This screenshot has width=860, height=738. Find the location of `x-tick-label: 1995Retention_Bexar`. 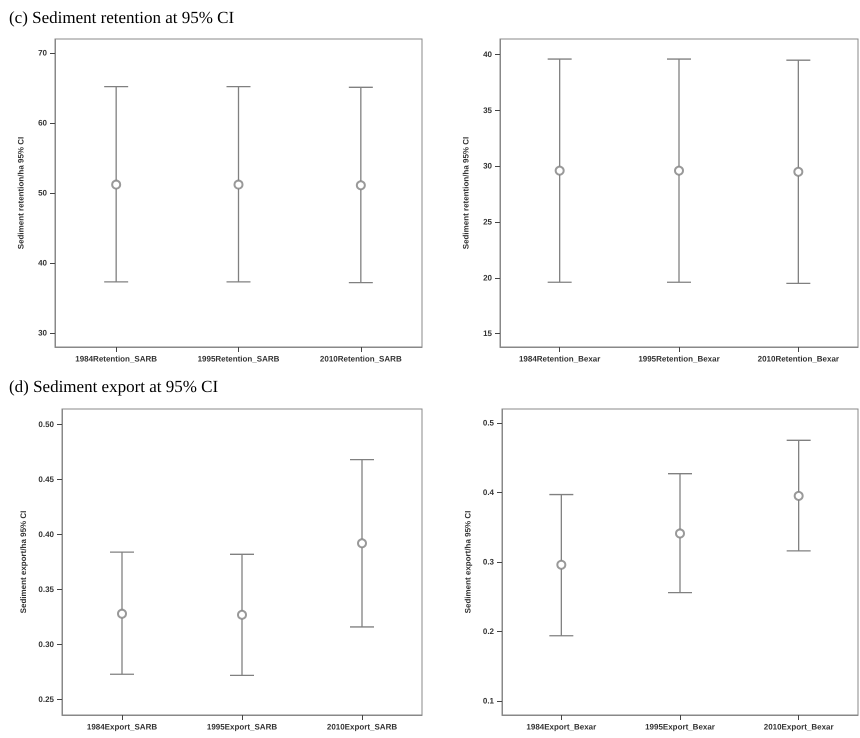

x-tick-label: 1995Retention_Bexar is located at coordinates (679, 359).